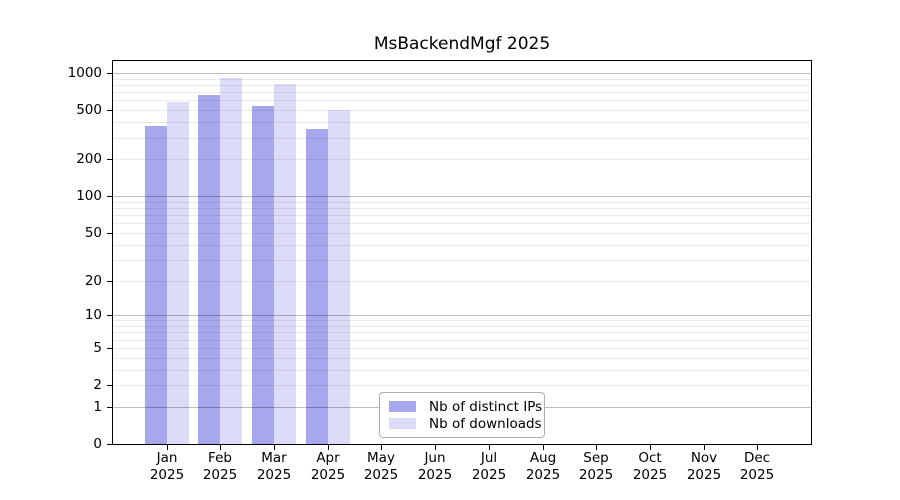 The width and height of the screenshot is (900, 500). I want to click on x-tick-label-oct: Oct 2025, so click(650, 467).